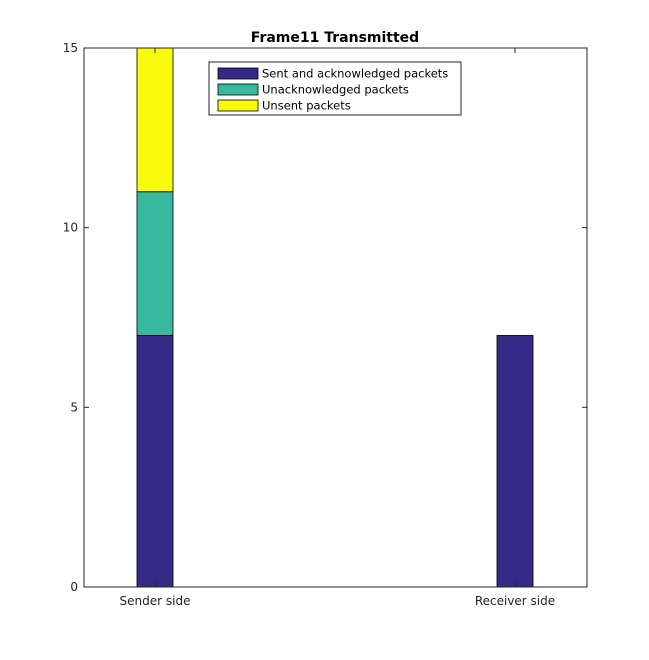 The height and width of the screenshot is (660, 649). What do you see at coordinates (355, 74) in the screenshot?
I see `legend-label: Sent and acknowledged packets` at bounding box center [355, 74].